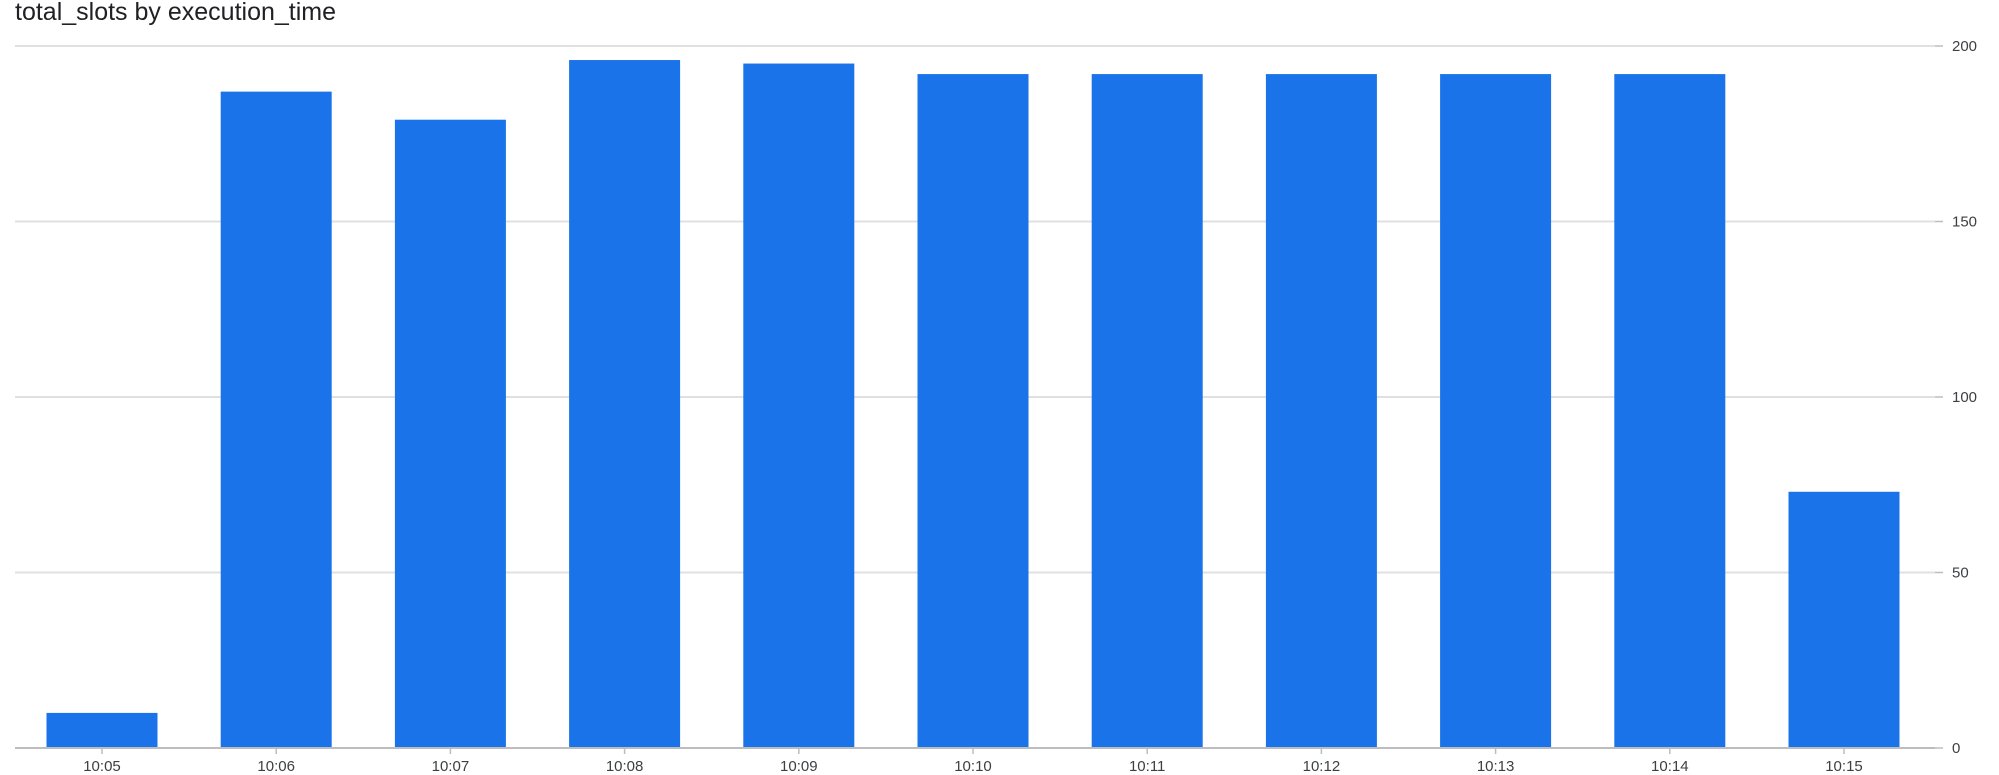 This screenshot has height=775, width=1999. I want to click on axes, so click(975, 750).